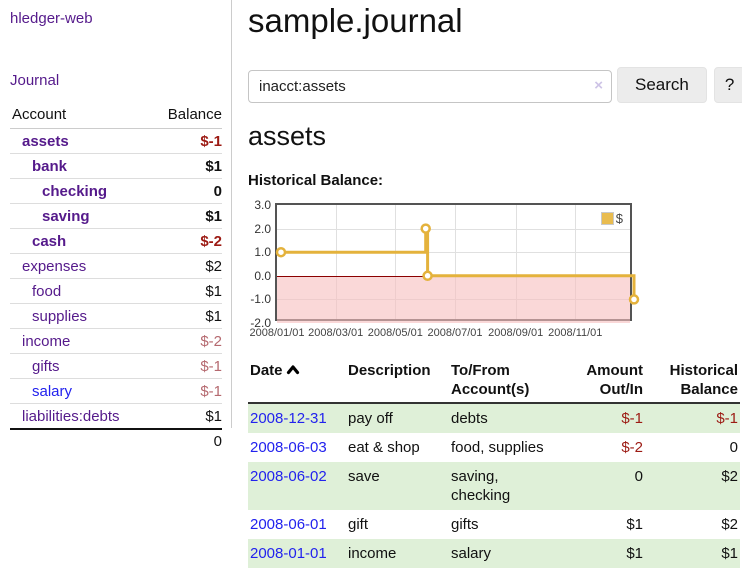 Image resolution: width=742 pixels, height=582 pixels. I want to click on transaction-accounts: food, supplies, so click(497, 447).